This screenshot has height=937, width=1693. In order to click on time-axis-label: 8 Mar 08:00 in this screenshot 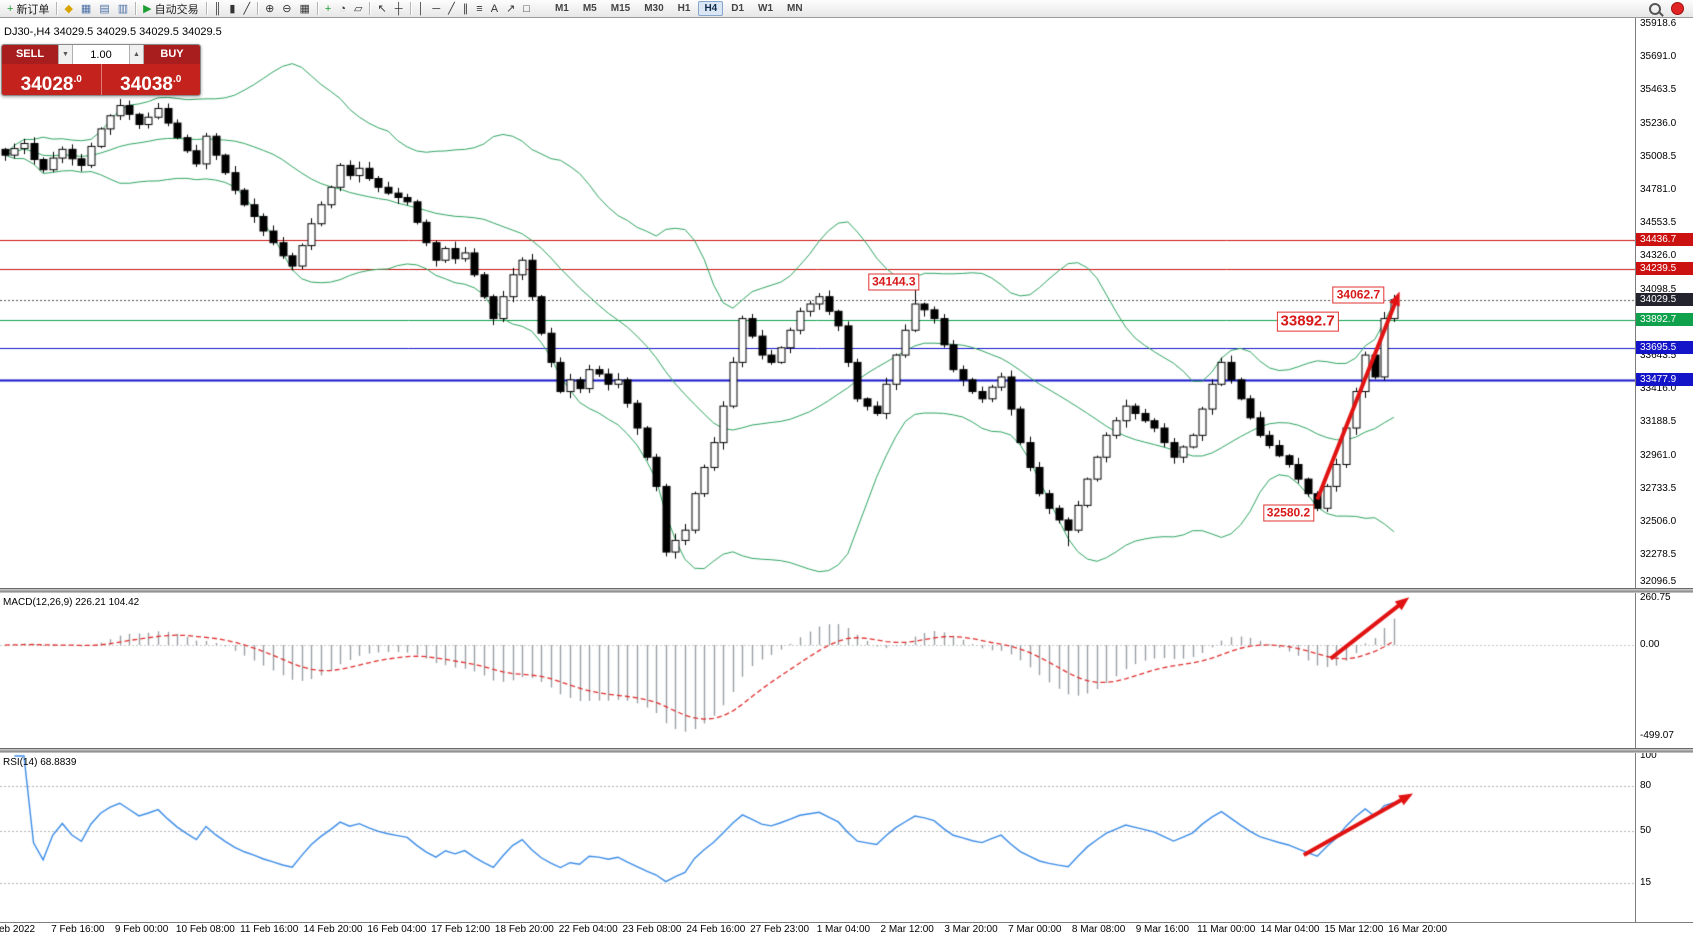, I will do `click(1098, 929)`.